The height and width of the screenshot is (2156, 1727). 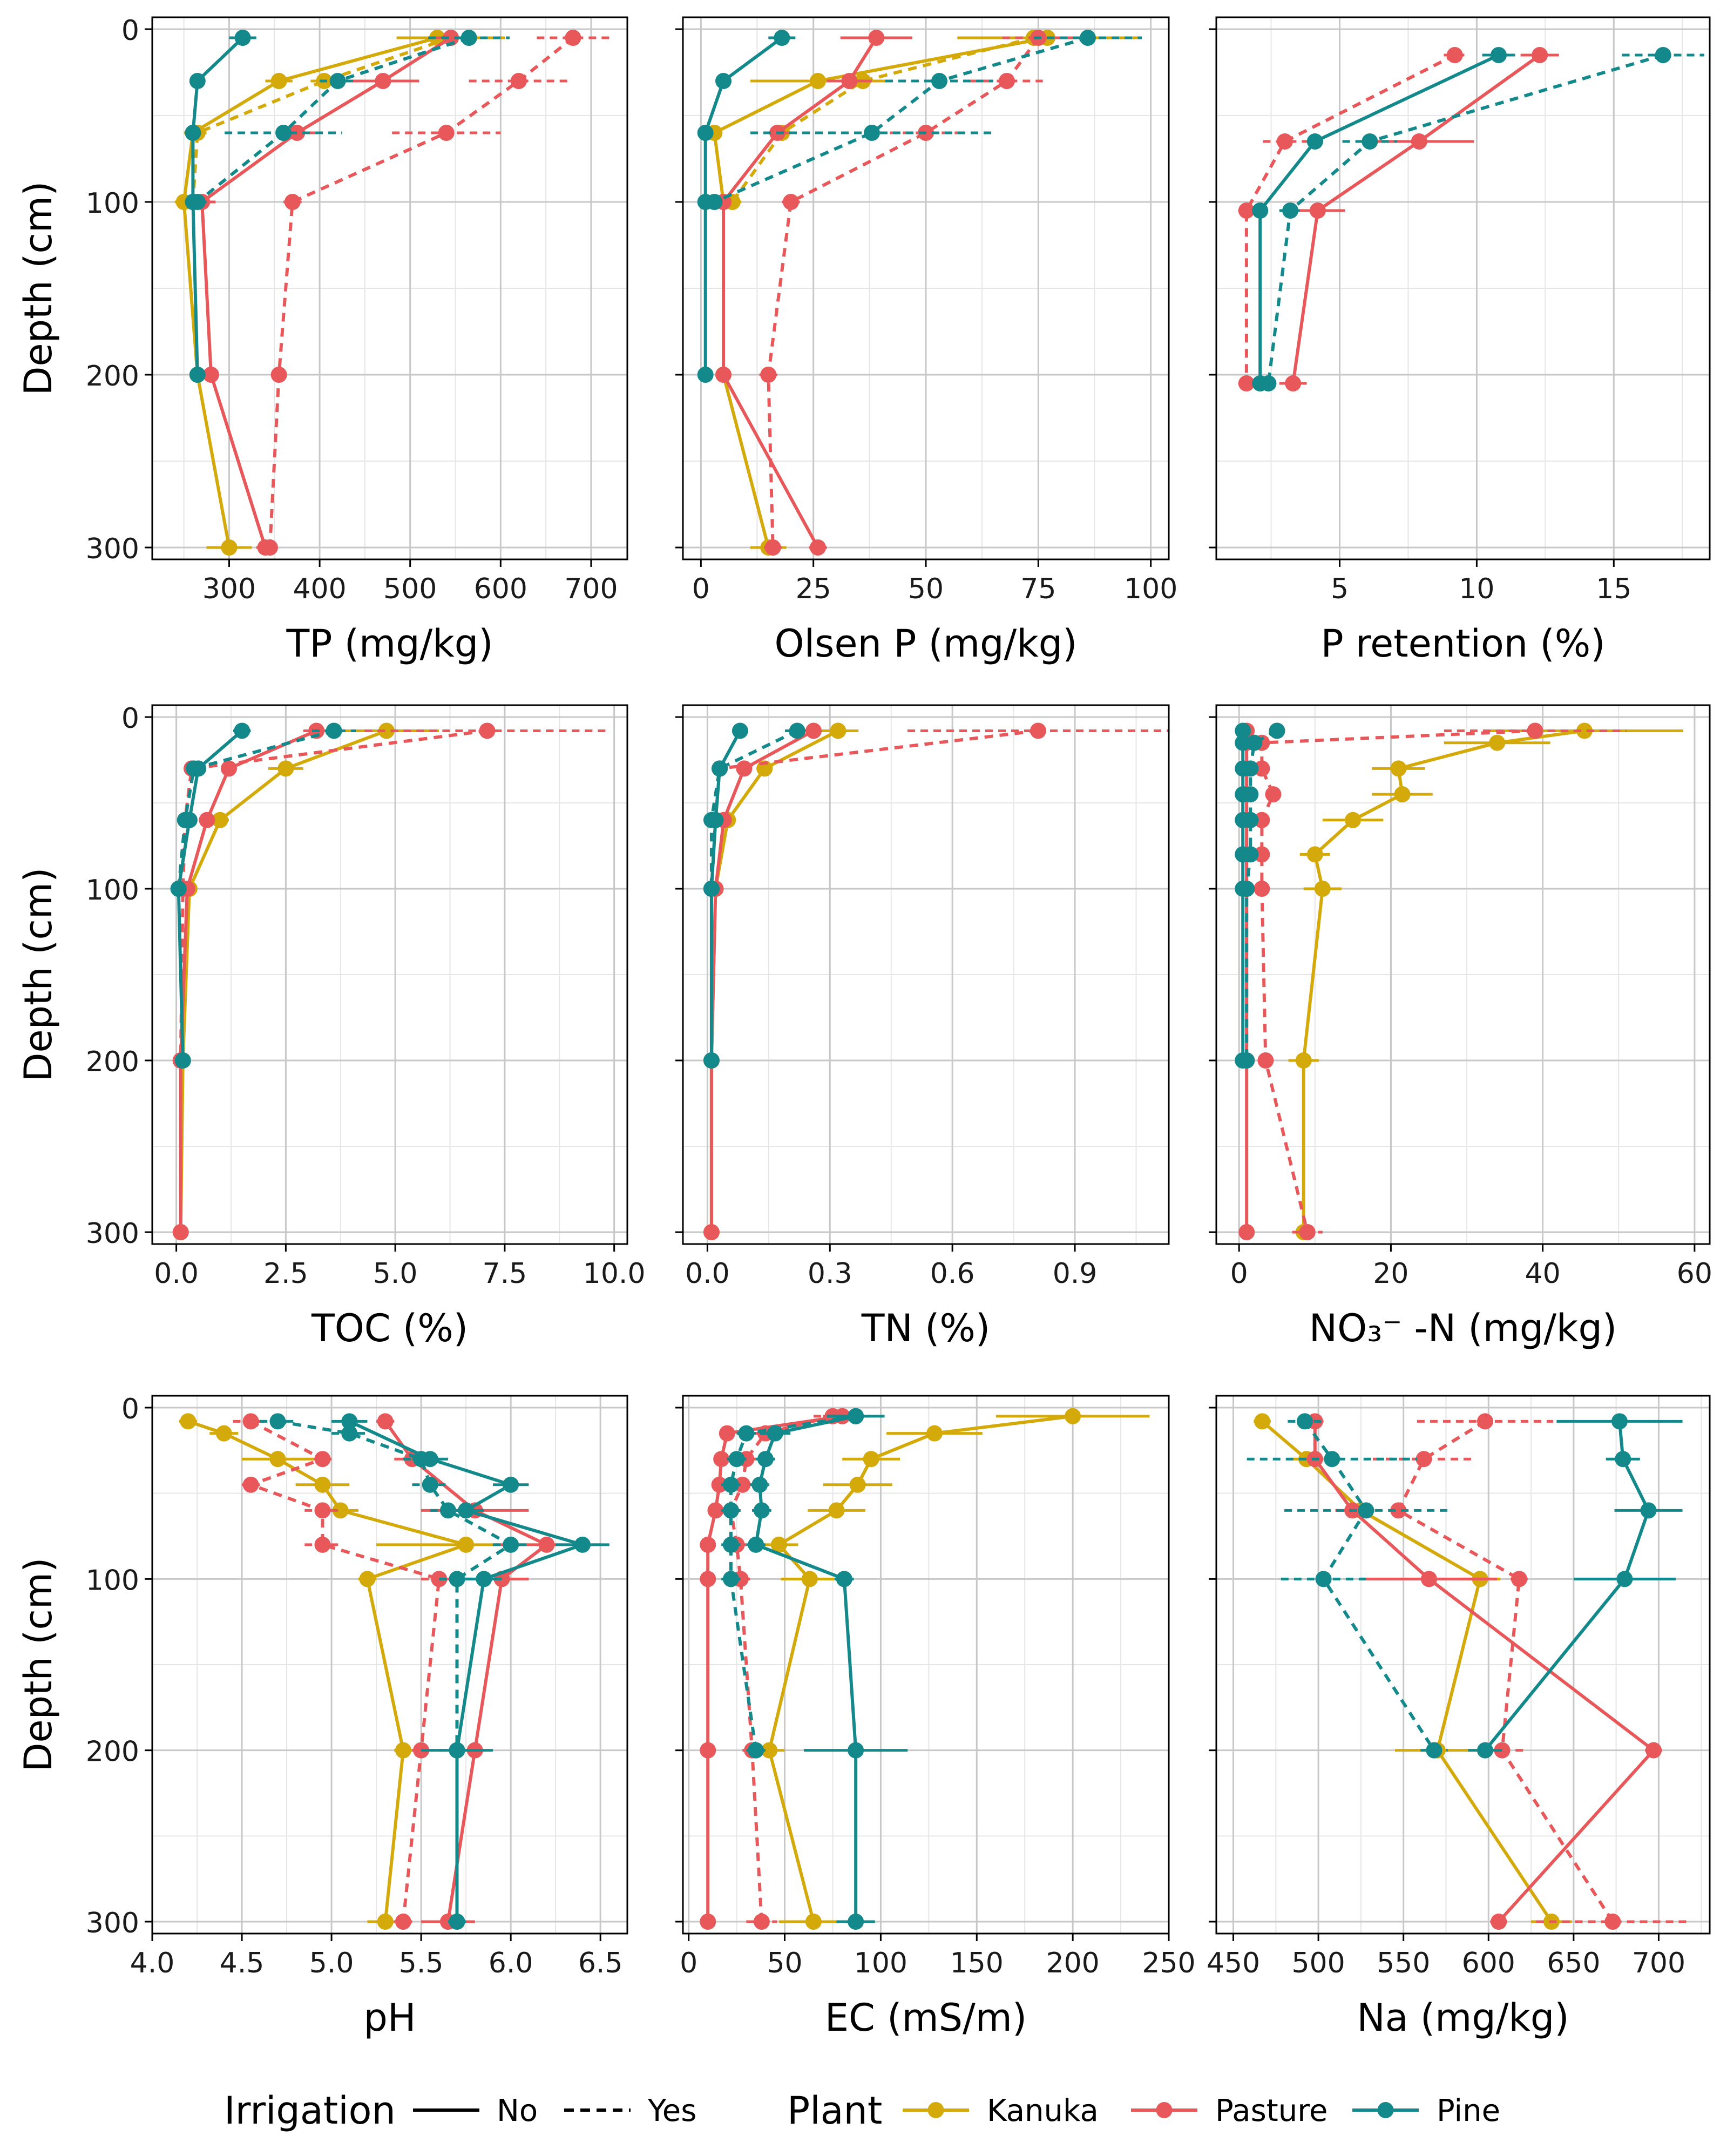 I want to click on x-tick-label: 5.5, so click(x=421, y=1963).